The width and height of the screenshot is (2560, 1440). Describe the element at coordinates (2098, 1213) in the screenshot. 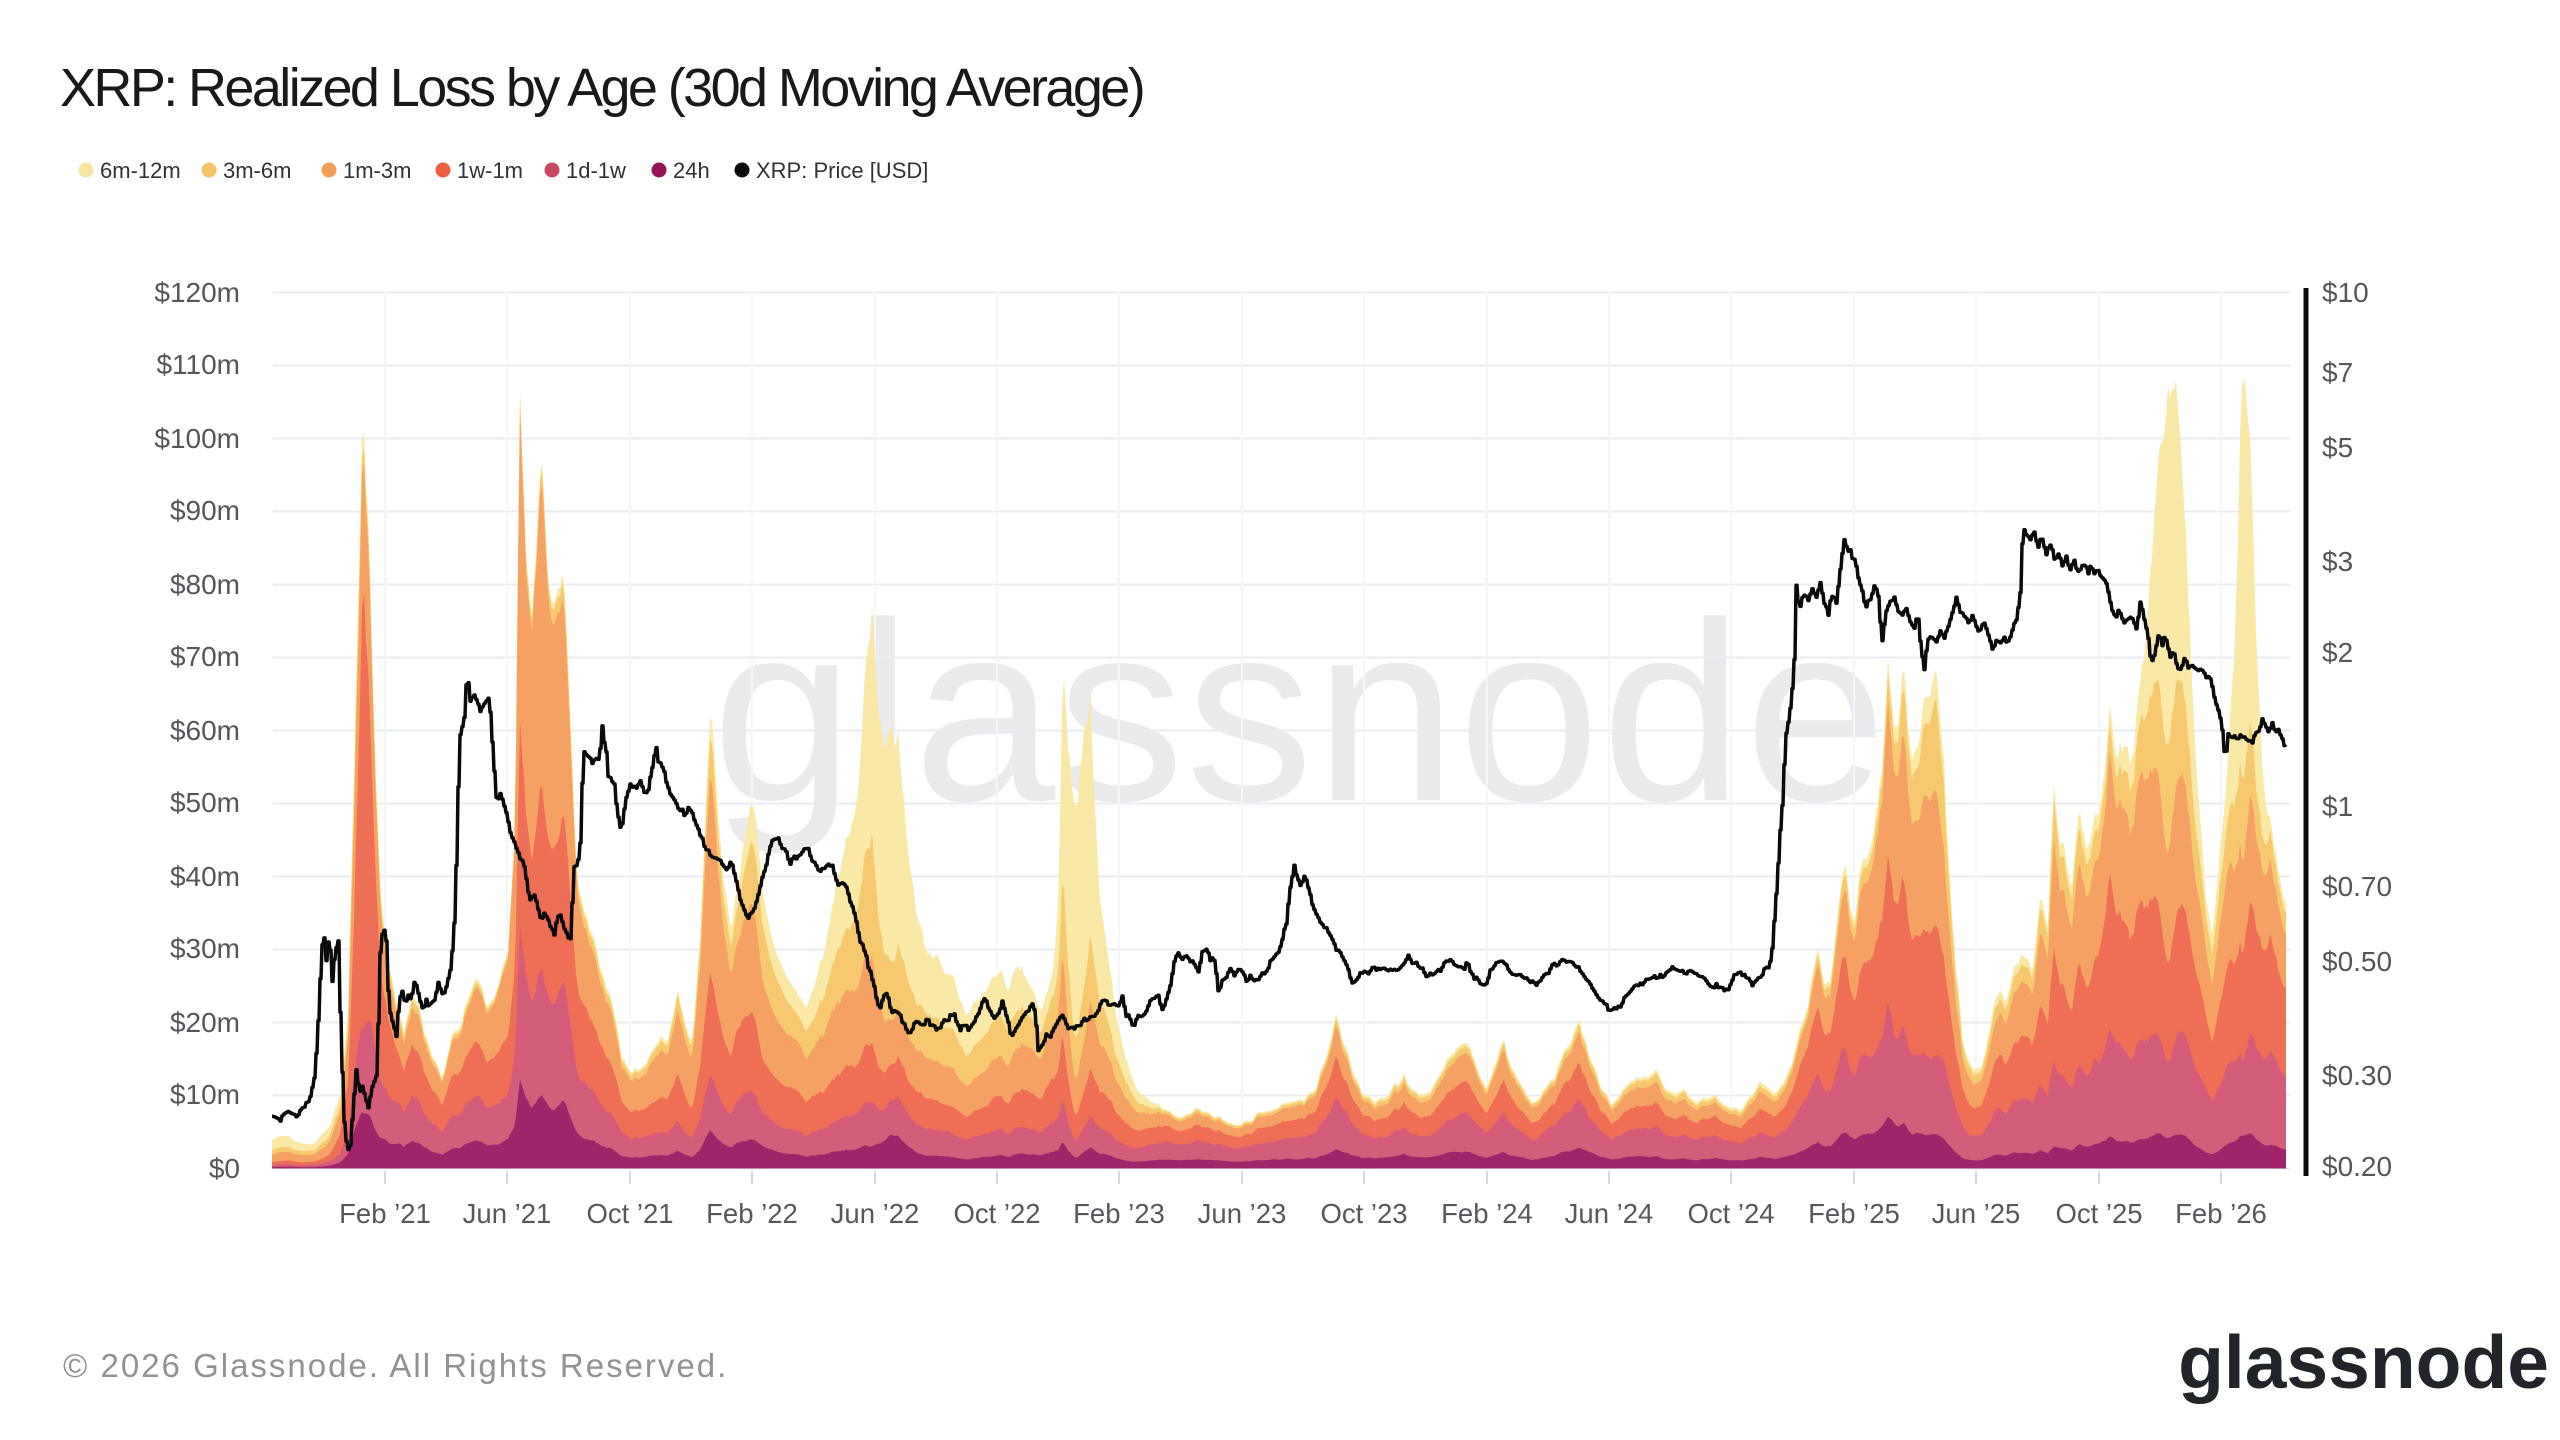

I see `svg-text: Oct ’25` at that location.